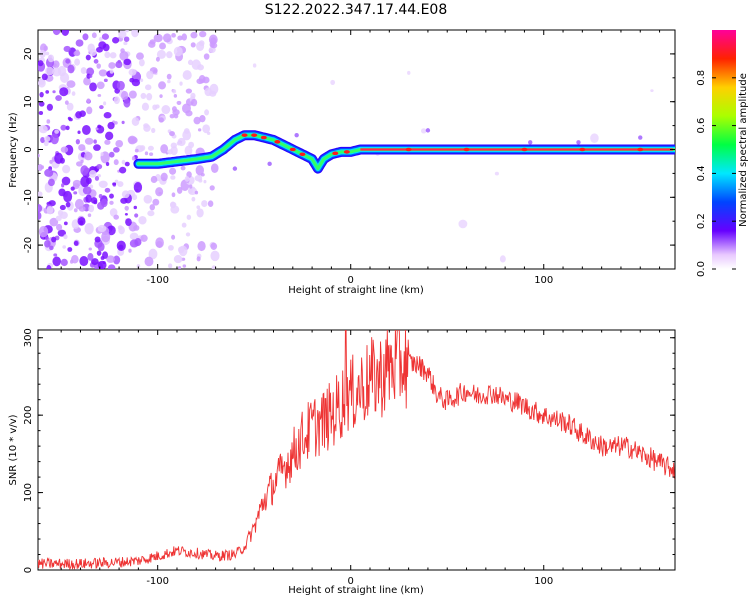 This screenshot has height=600, width=750. What do you see at coordinates (28, 415) in the screenshot?
I see `snr-y-tick-label: 200` at bounding box center [28, 415].